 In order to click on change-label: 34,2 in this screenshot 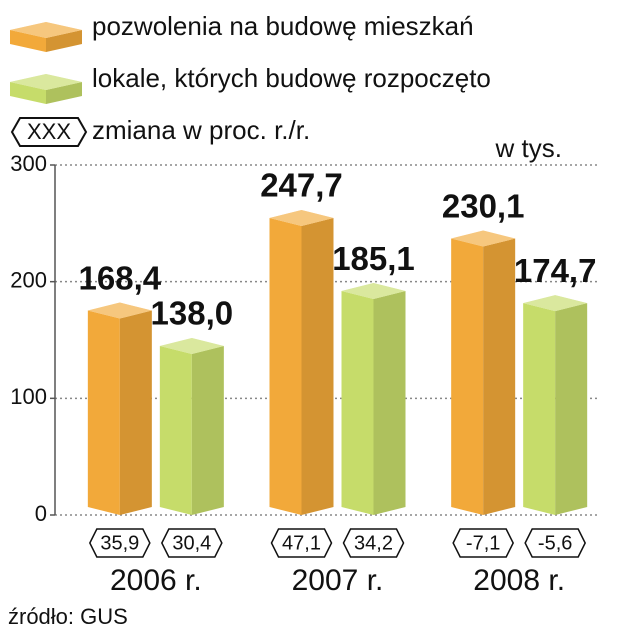, I will do `click(373, 543)`.